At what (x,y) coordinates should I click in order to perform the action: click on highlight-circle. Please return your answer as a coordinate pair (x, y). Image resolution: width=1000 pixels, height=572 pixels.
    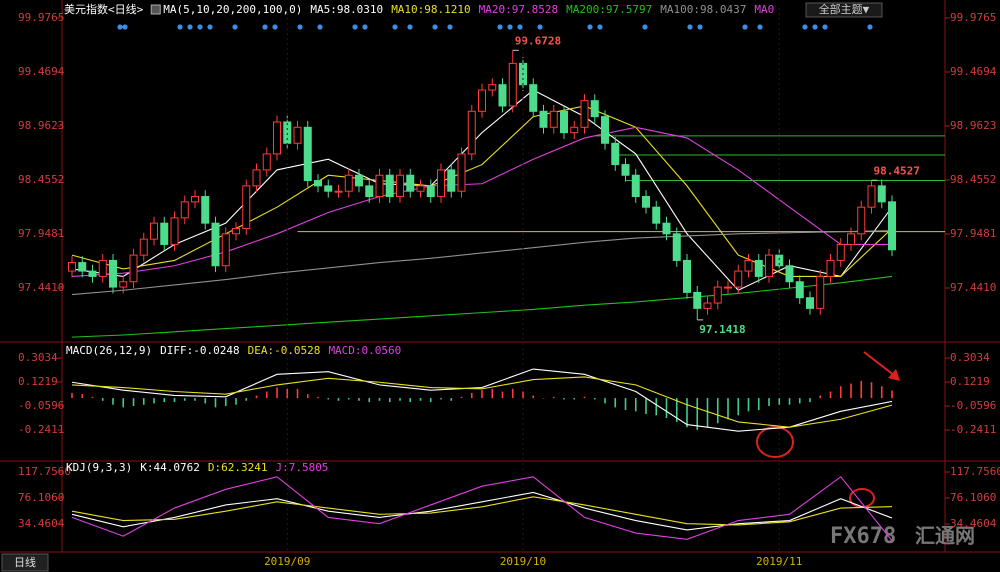
    Looking at the image, I should click on (775, 442).